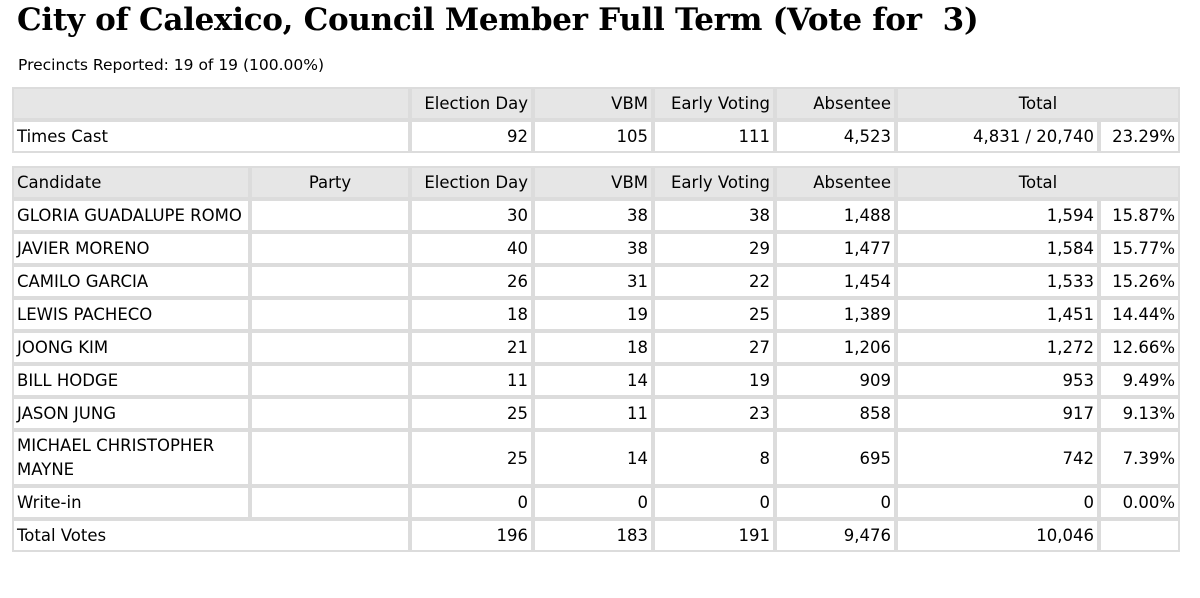 This screenshot has height=598, width=1200. What do you see at coordinates (471, 248) in the screenshot?
I see `election-day-value: 40` at bounding box center [471, 248].